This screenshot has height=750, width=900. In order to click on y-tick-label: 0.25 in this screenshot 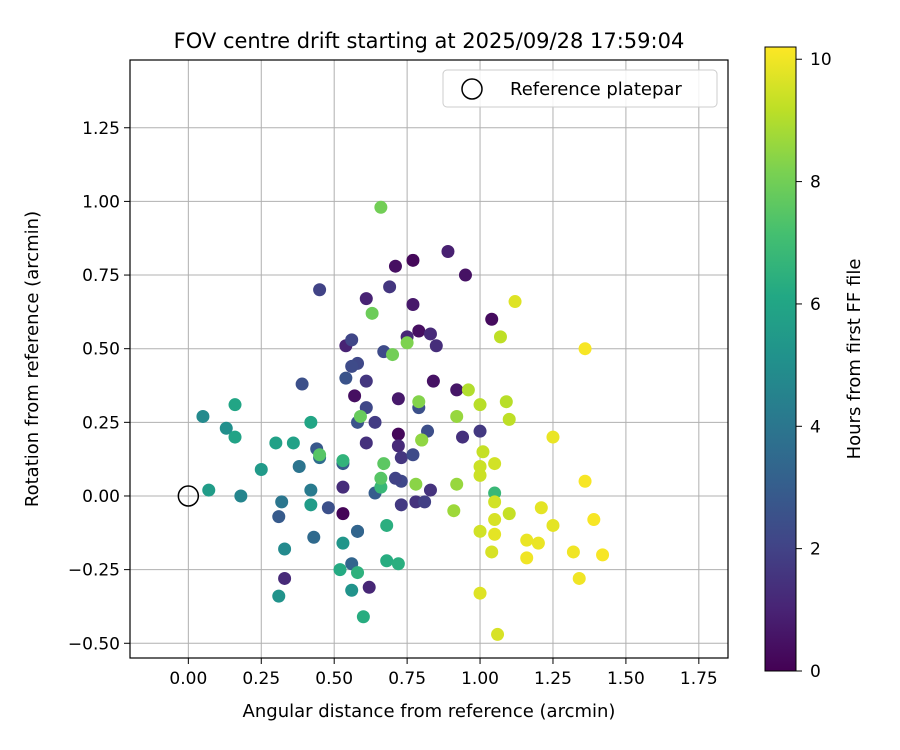, I will do `click(101, 423)`.